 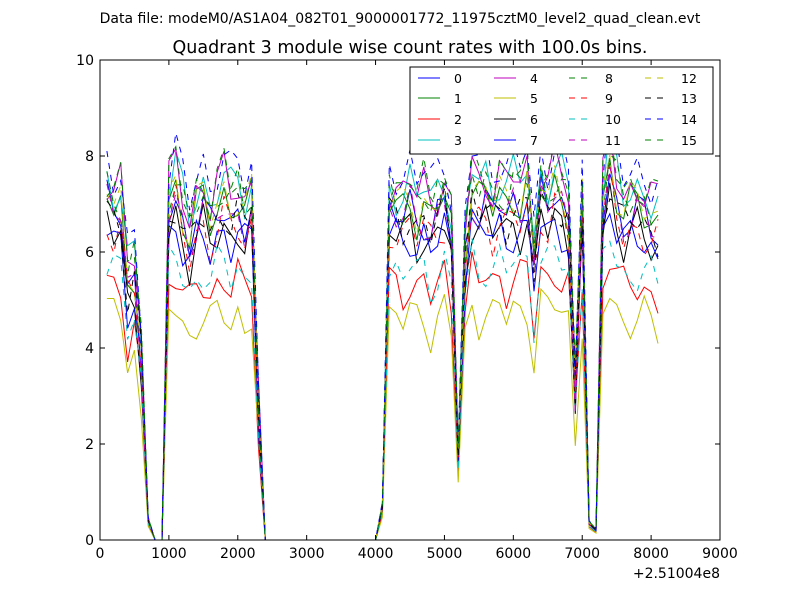 I want to click on legend-label-3: 3, so click(x=458, y=140).